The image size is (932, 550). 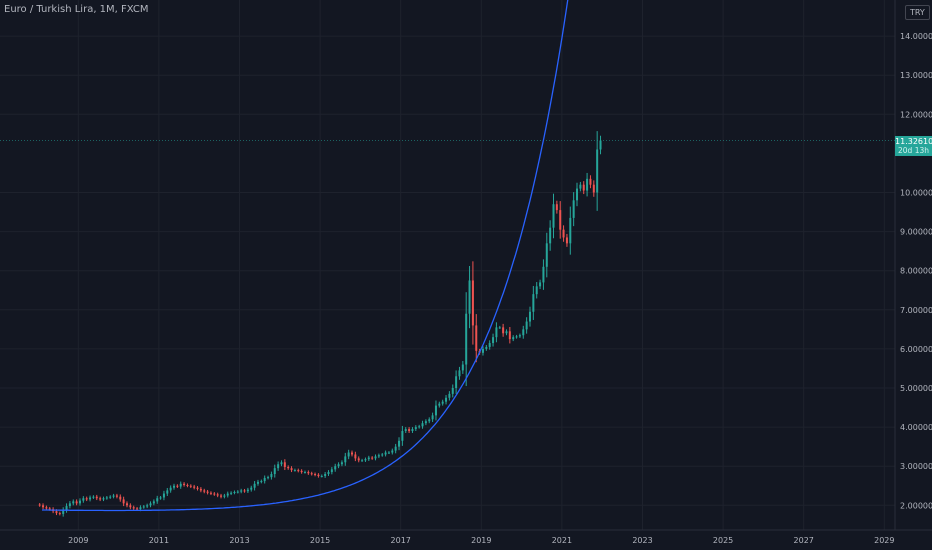 I want to click on y-tick-label: 8.00000, so click(x=916, y=271).